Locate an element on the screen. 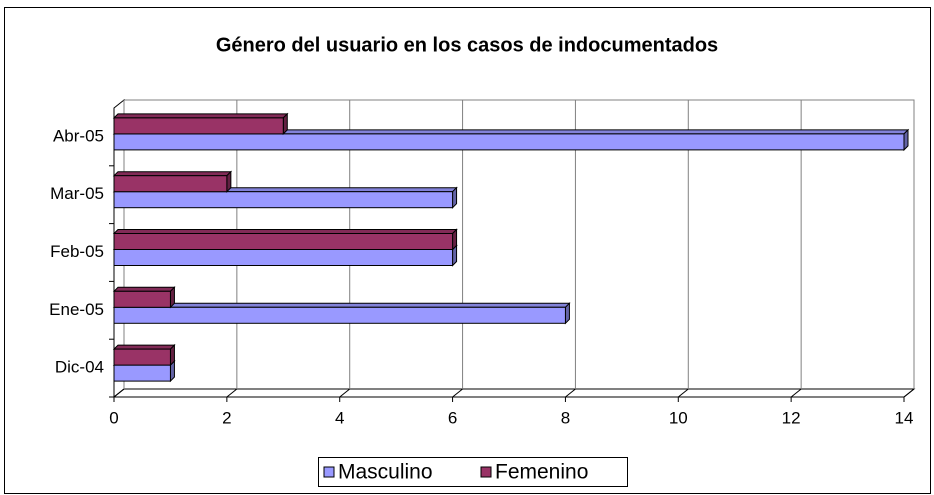 The height and width of the screenshot is (495, 934). floor is located at coordinates (514, 393).